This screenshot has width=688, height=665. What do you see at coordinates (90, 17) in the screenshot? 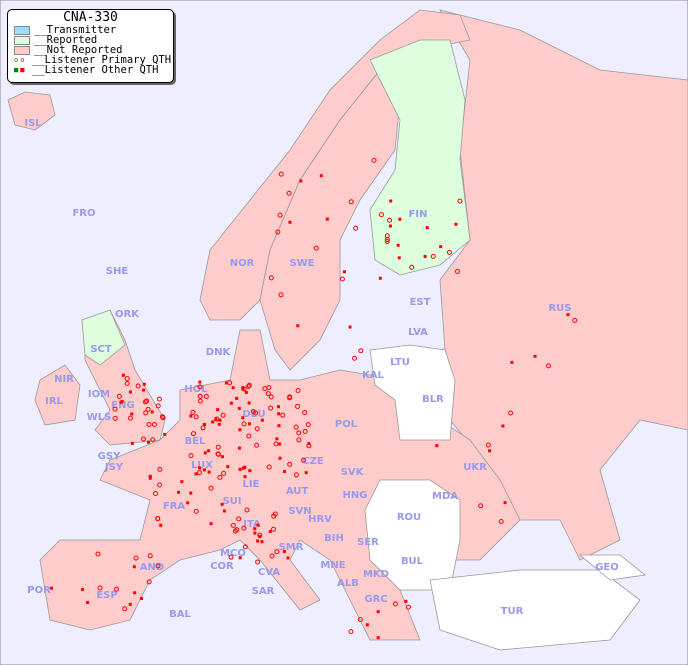
I see `legend-title: CNA-330` at bounding box center [90, 17].